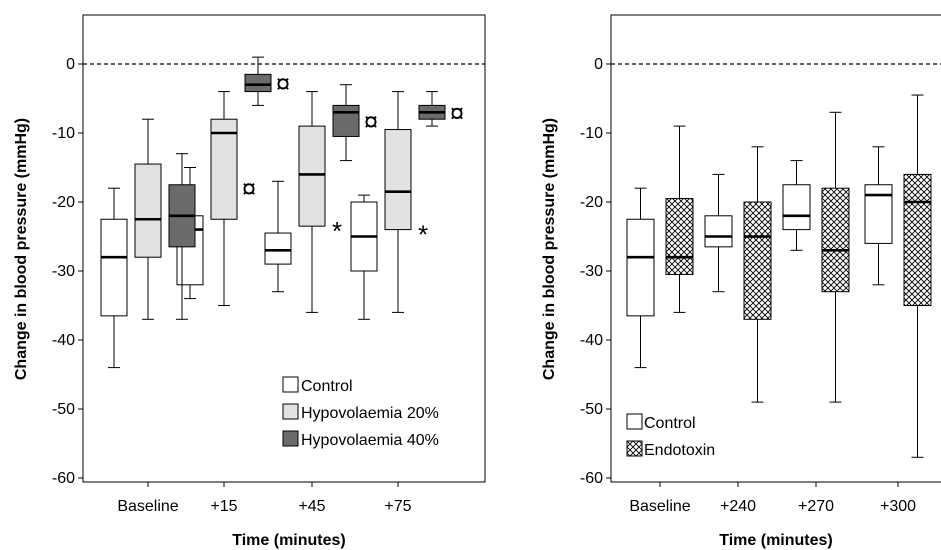 The width and height of the screenshot is (941, 550). What do you see at coordinates (457, 112) in the screenshot?
I see `left-hypovolaemia-40-75-currency-marker: ¤` at bounding box center [457, 112].